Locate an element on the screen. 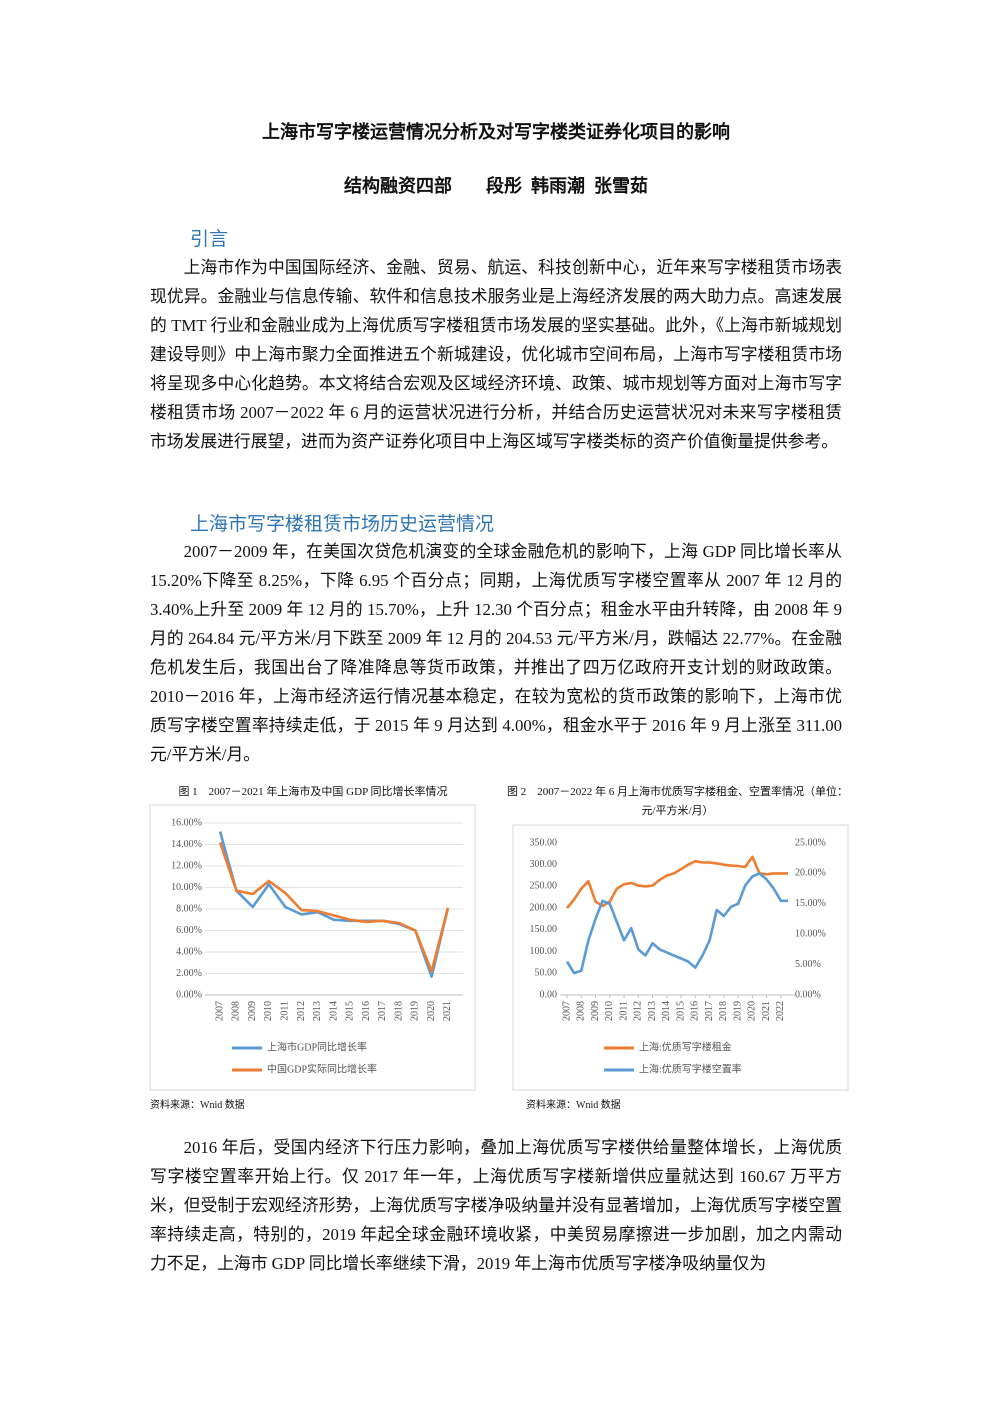  authors: 段彤 韩雨潮 张雪茹 is located at coordinates (567, 186).